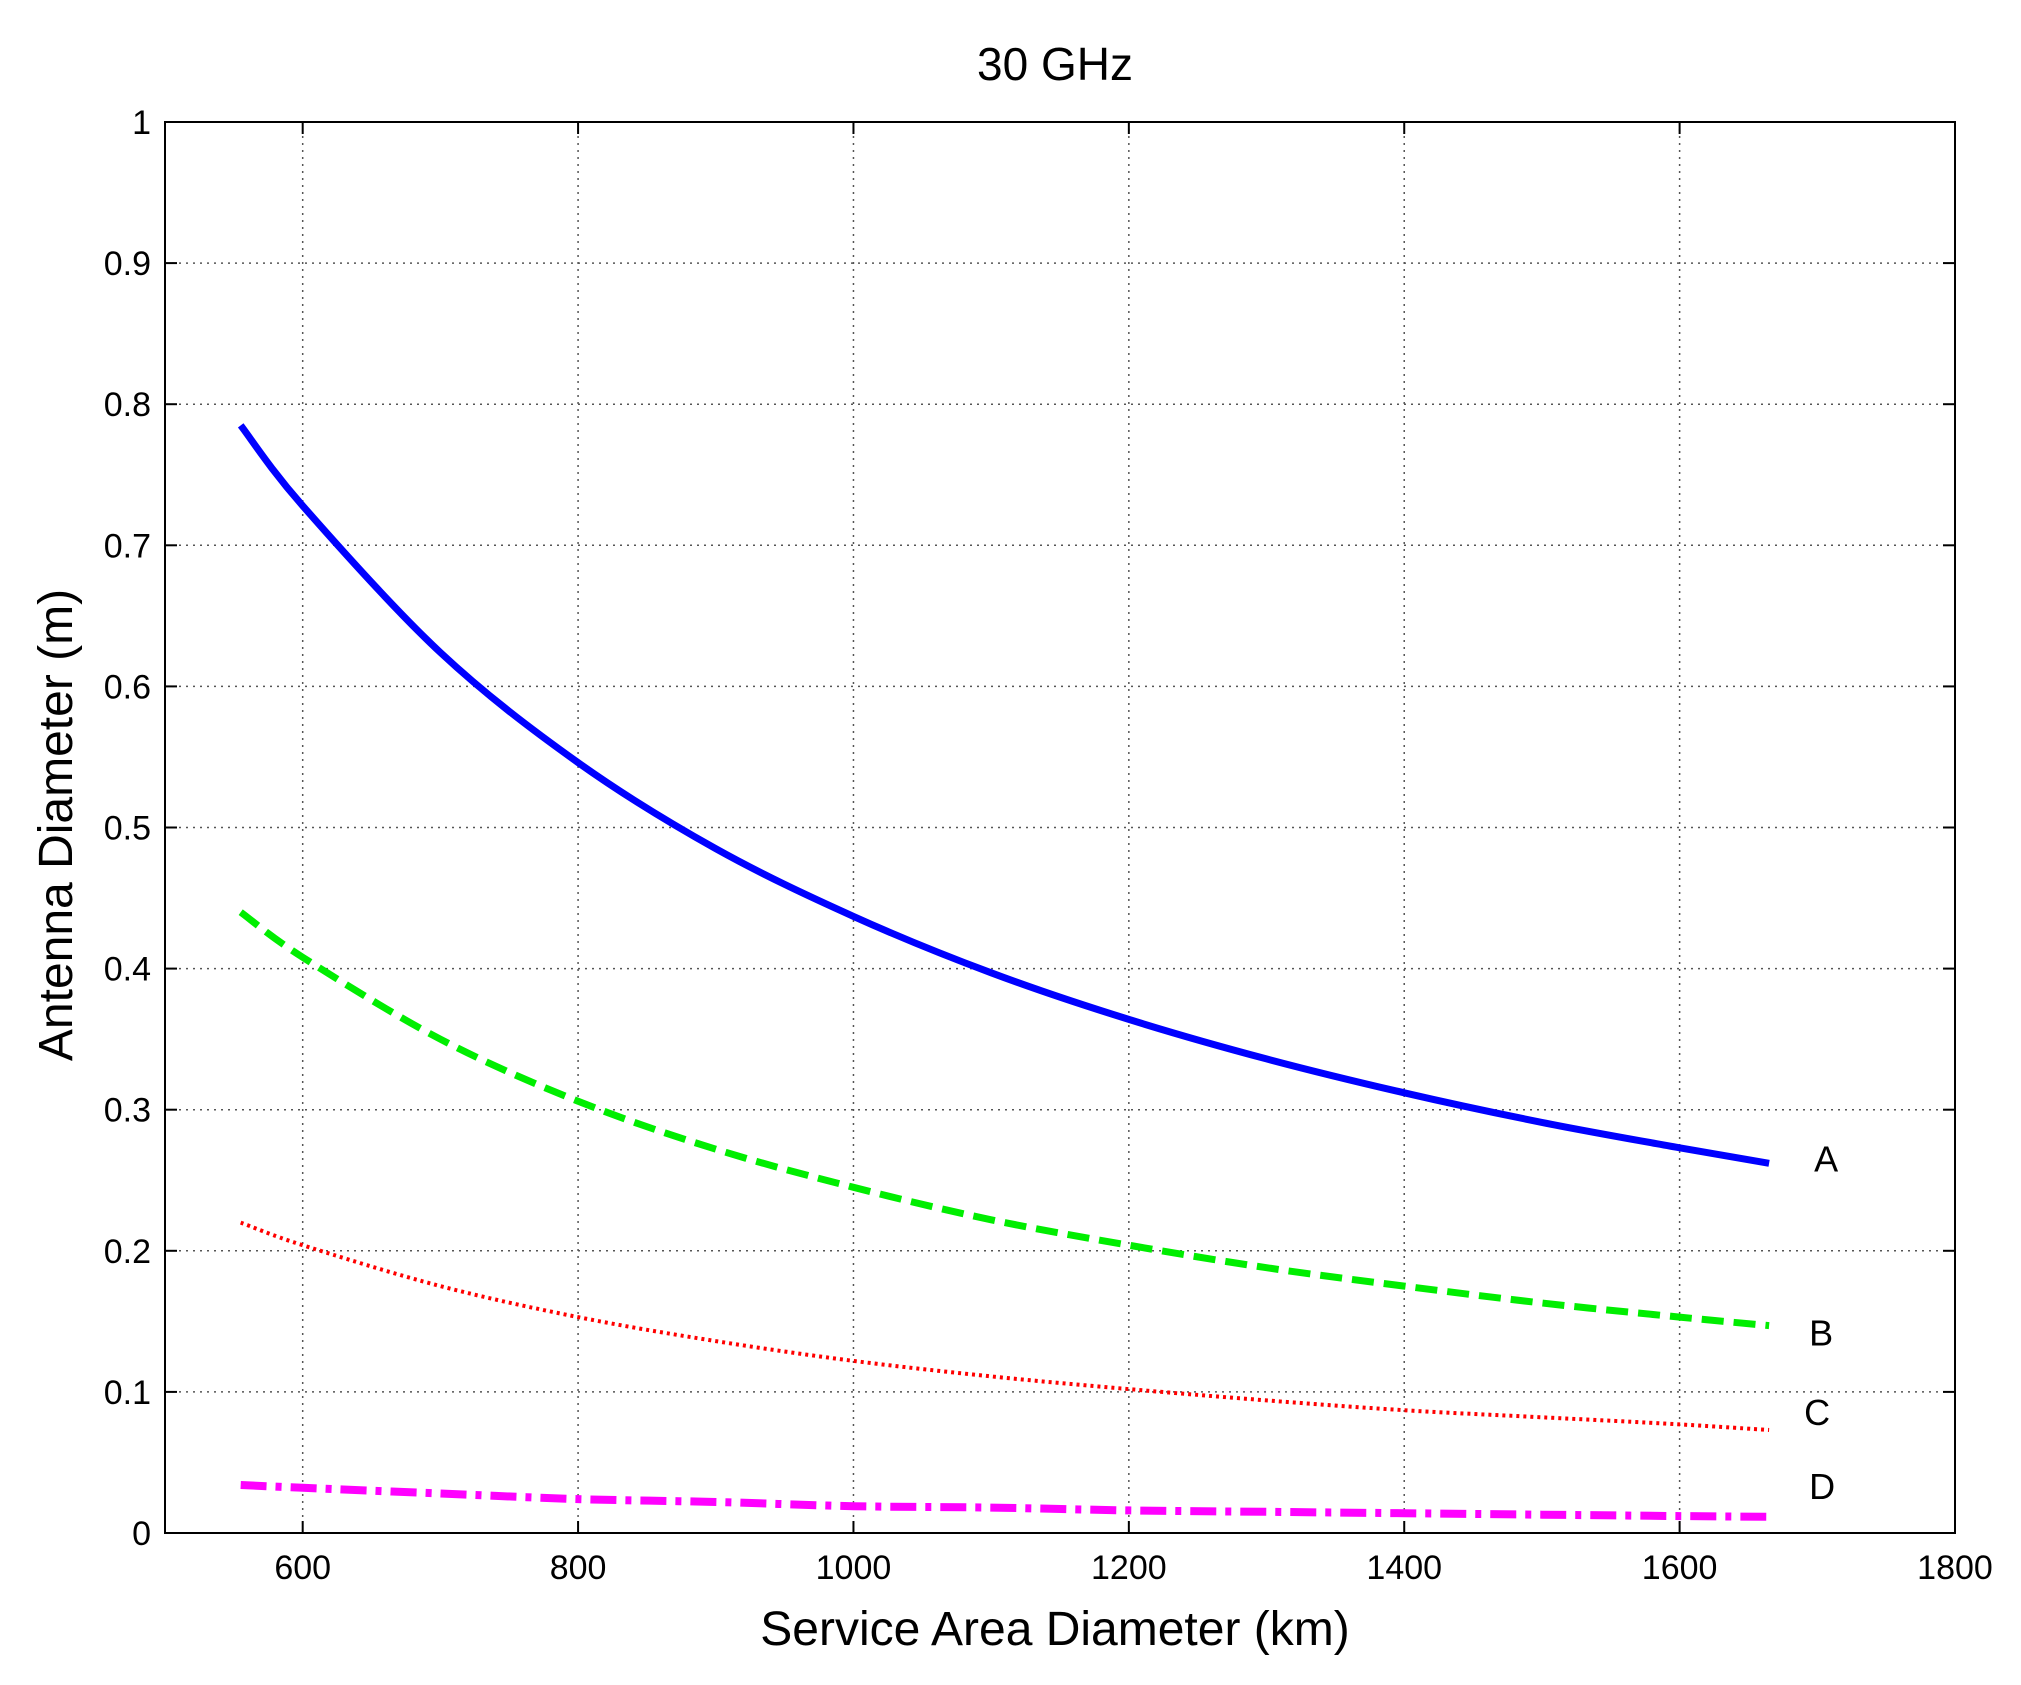 Image resolution: width=2021 pixels, height=1685 pixels. Describe the element at coordinates (1817, 1412) in the screenshot. I see `series-label-c: C` at that location.